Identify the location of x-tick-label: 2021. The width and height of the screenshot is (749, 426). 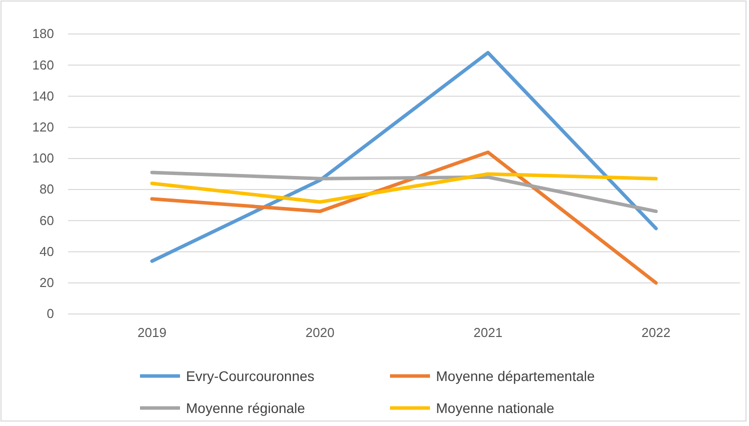
(488, 332).